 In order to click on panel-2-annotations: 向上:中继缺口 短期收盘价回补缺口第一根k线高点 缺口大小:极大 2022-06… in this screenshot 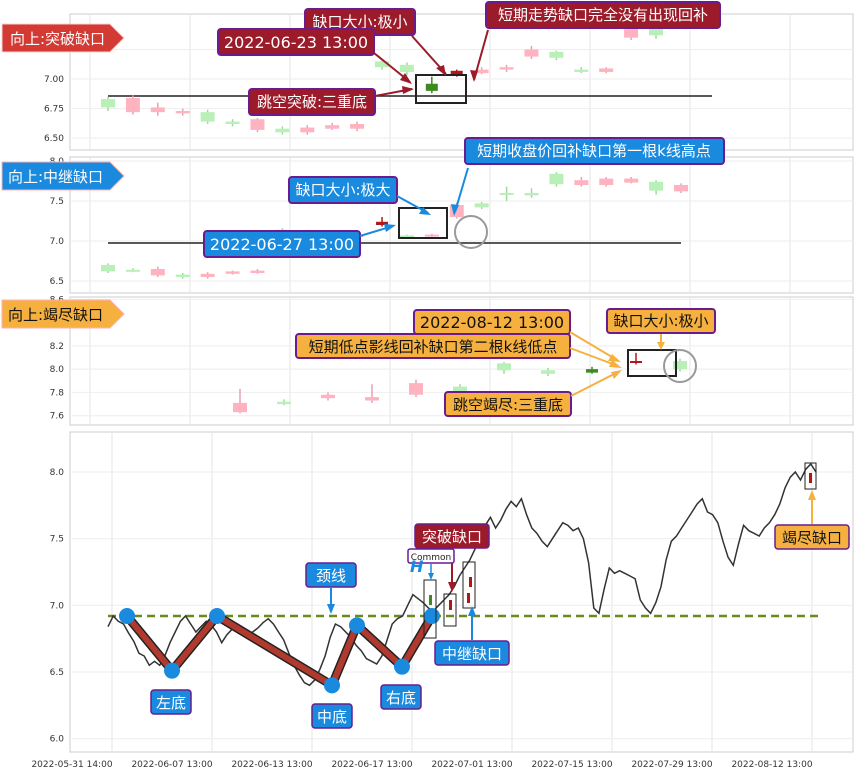, I will do `click(363, 197)`.